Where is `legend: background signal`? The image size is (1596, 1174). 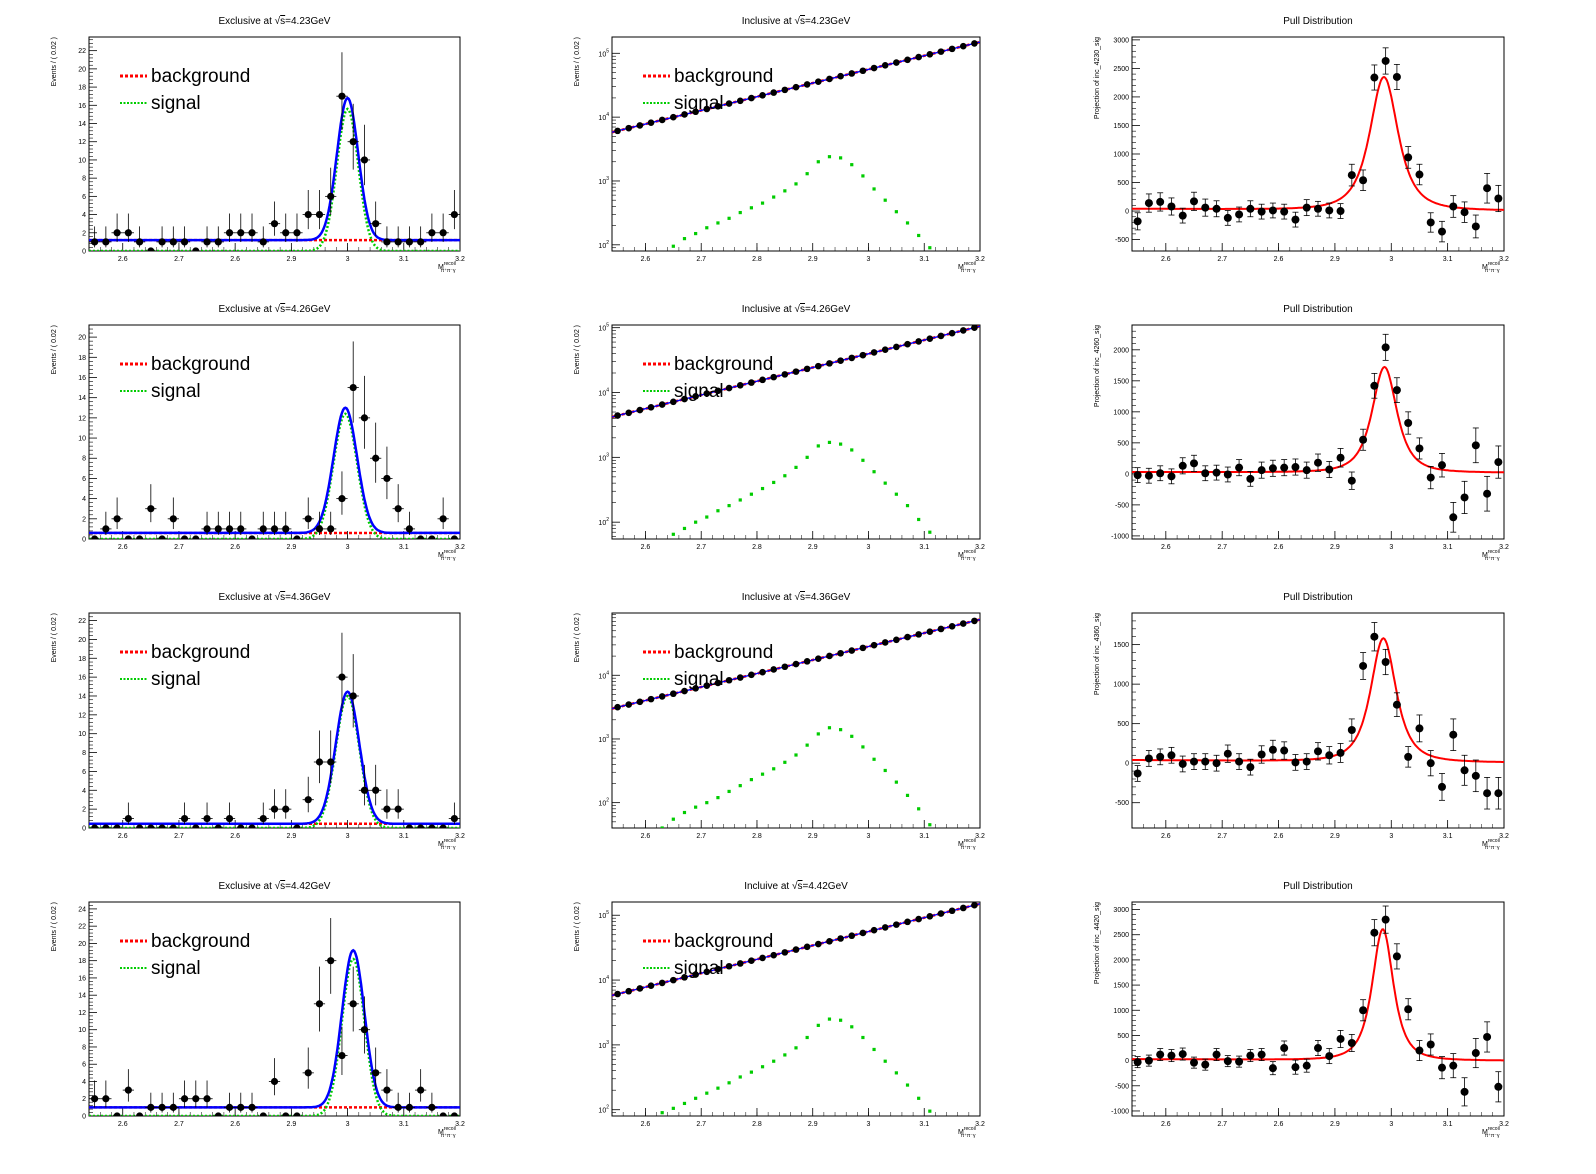 legend: background signal is located at coordinates (708, 378).